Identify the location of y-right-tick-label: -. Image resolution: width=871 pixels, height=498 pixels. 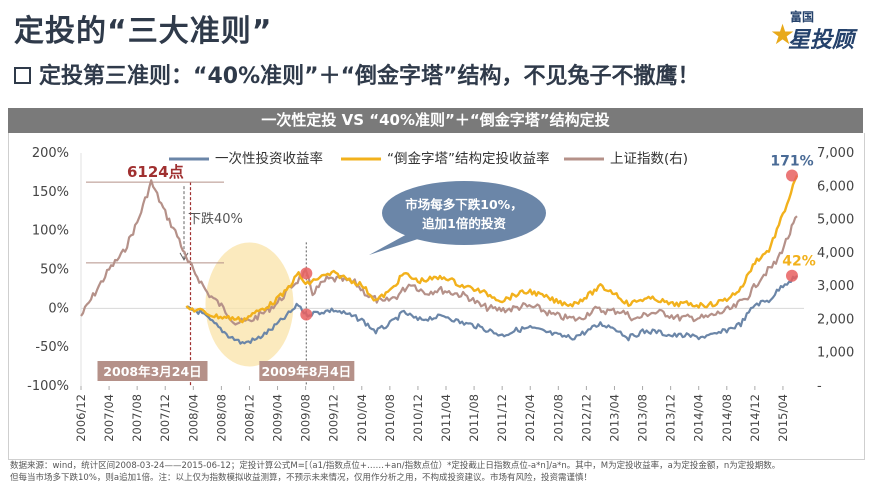
(819, 386).